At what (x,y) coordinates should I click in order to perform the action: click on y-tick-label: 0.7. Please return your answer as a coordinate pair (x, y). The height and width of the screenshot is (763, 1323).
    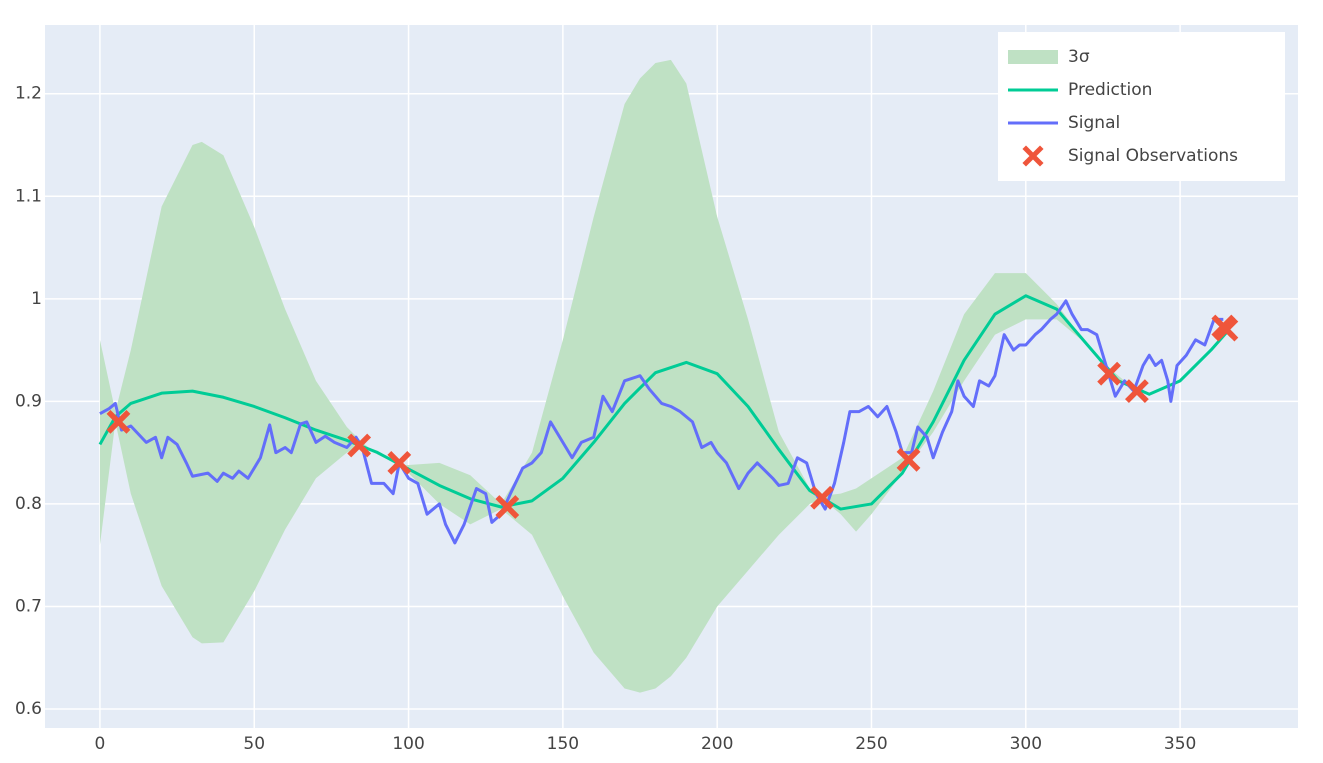
    Looking at the image, I should click on (28, 606).